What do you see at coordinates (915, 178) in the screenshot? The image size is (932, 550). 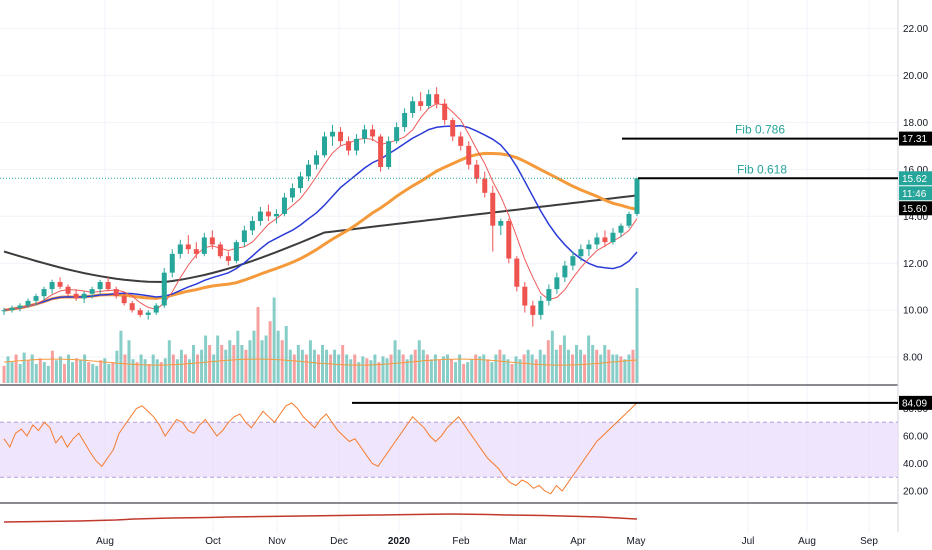 I see `last-price-tag-bg` at bounding box center [915, 178].